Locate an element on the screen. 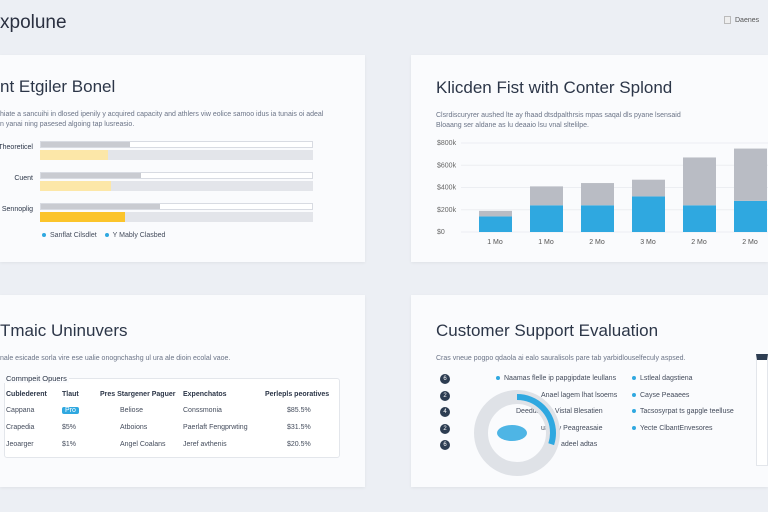 The width and height of the screenshot is (768, 512). side-panel is located at coordinates (762, 410).